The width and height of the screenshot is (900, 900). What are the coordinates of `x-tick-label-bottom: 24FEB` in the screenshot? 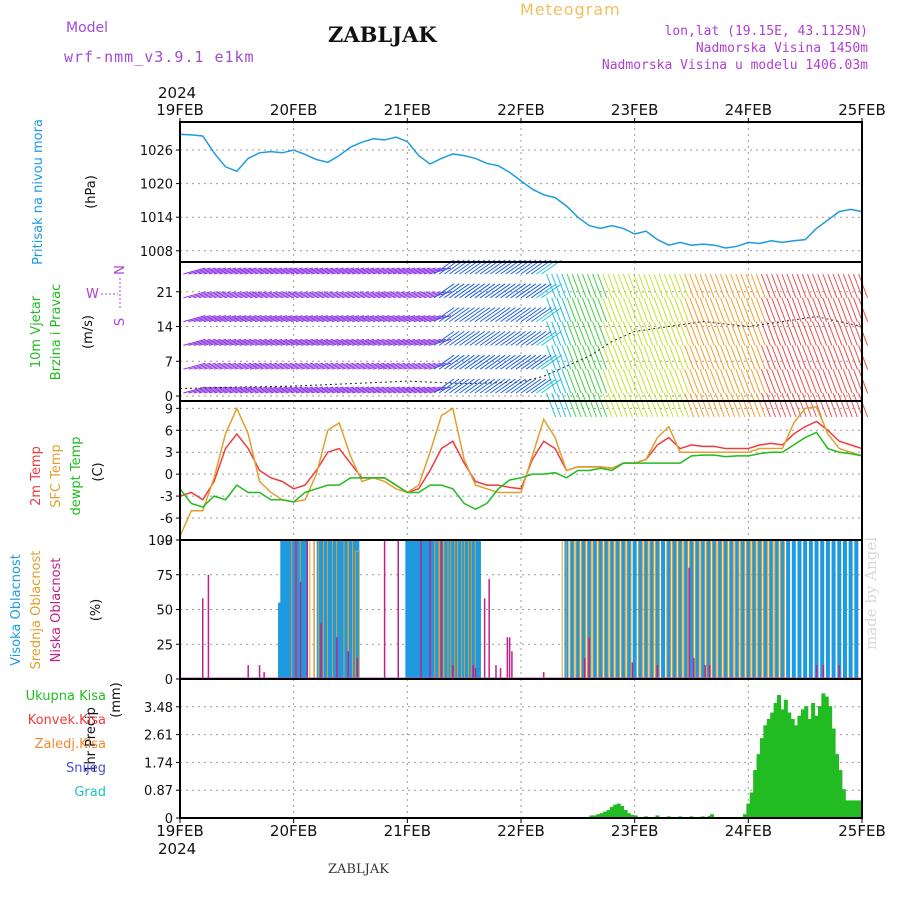 It's located at (748, 831).